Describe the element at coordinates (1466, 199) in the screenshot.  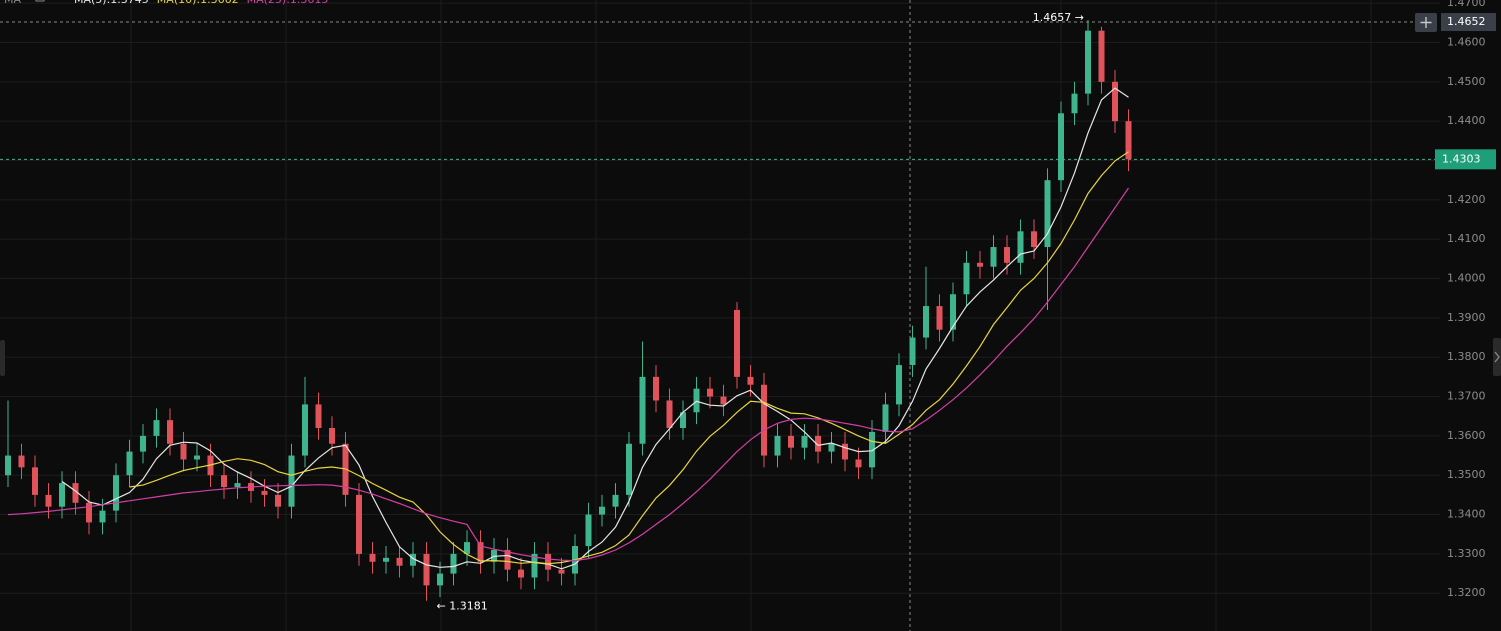
I see `y-tick-label: 1.4200` at that location.